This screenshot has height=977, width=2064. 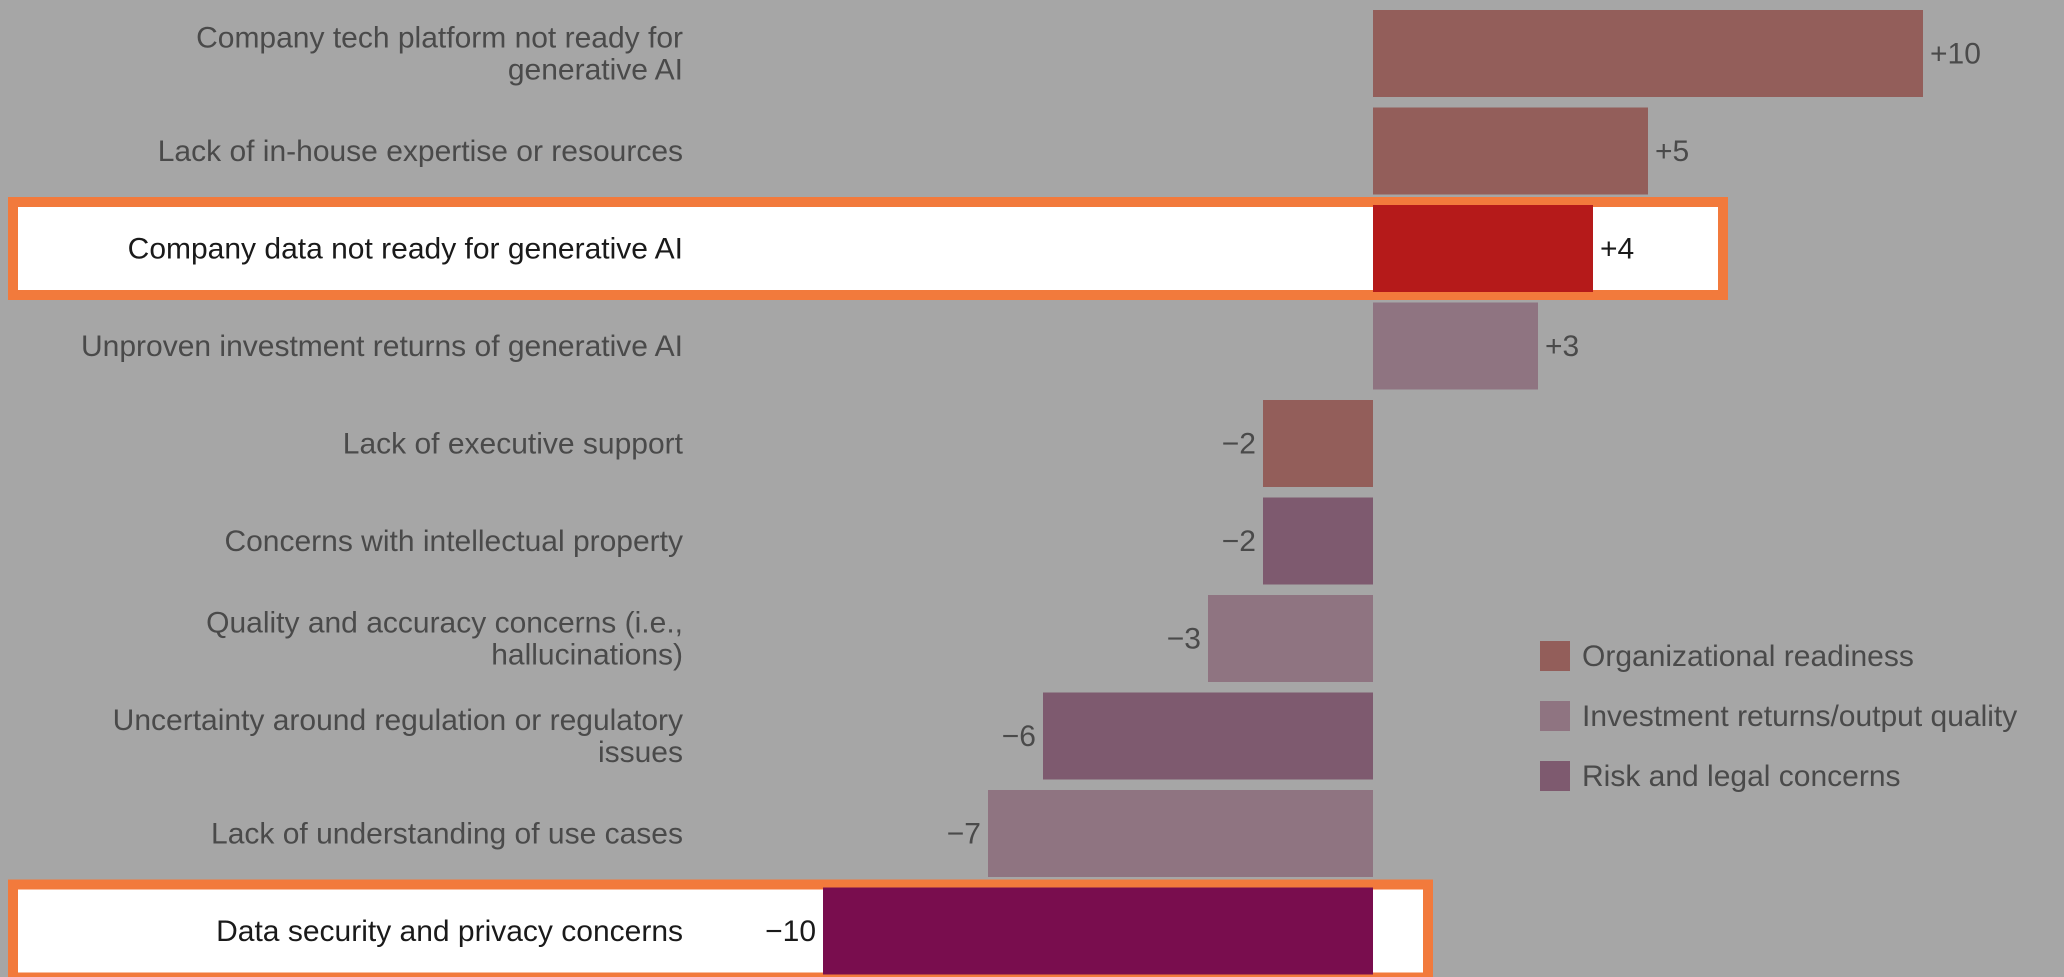 I want to click on legend-label-investment-returns-output-quality: Investment returns/output quality, so click(x=1799, y=716).